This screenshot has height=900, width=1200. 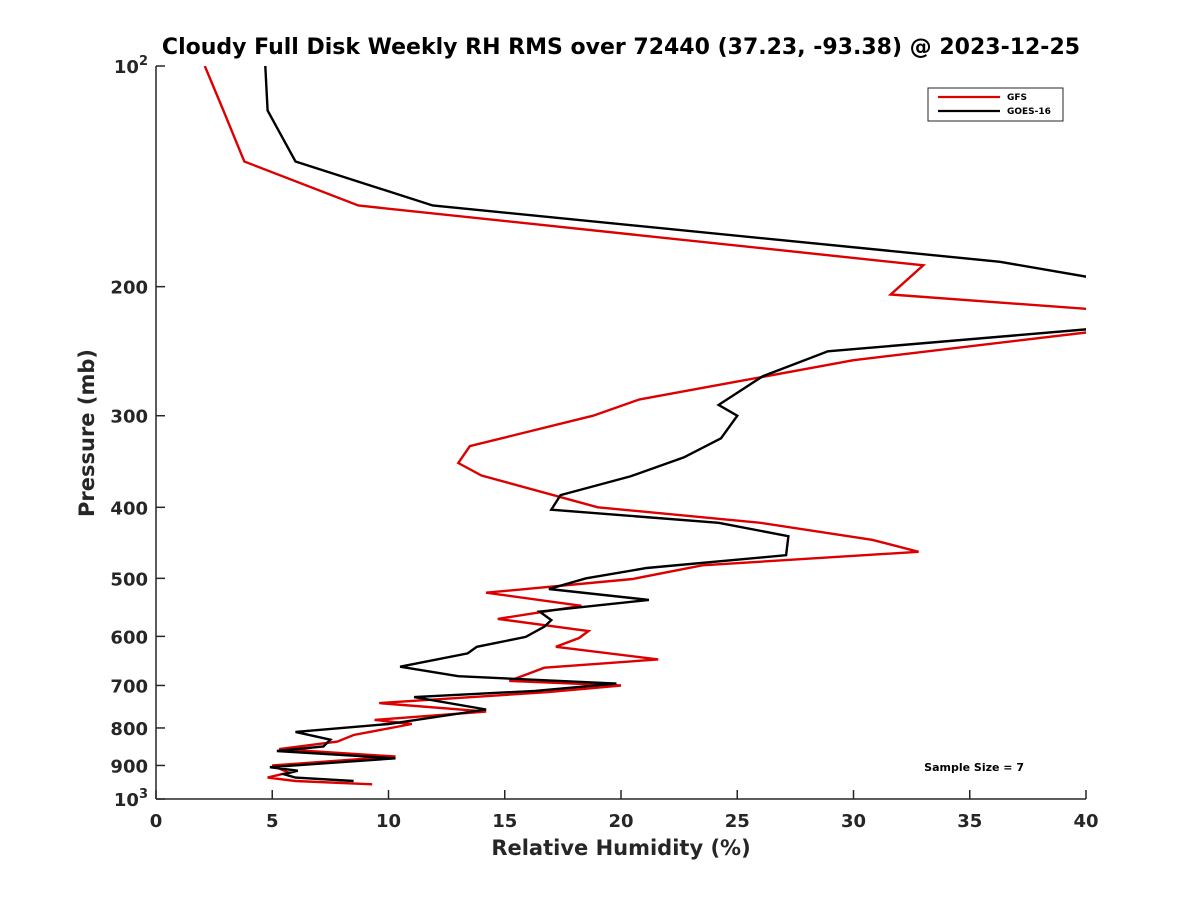 I want to click on legend: GFS GOES-16, so click(x=995, y=104).